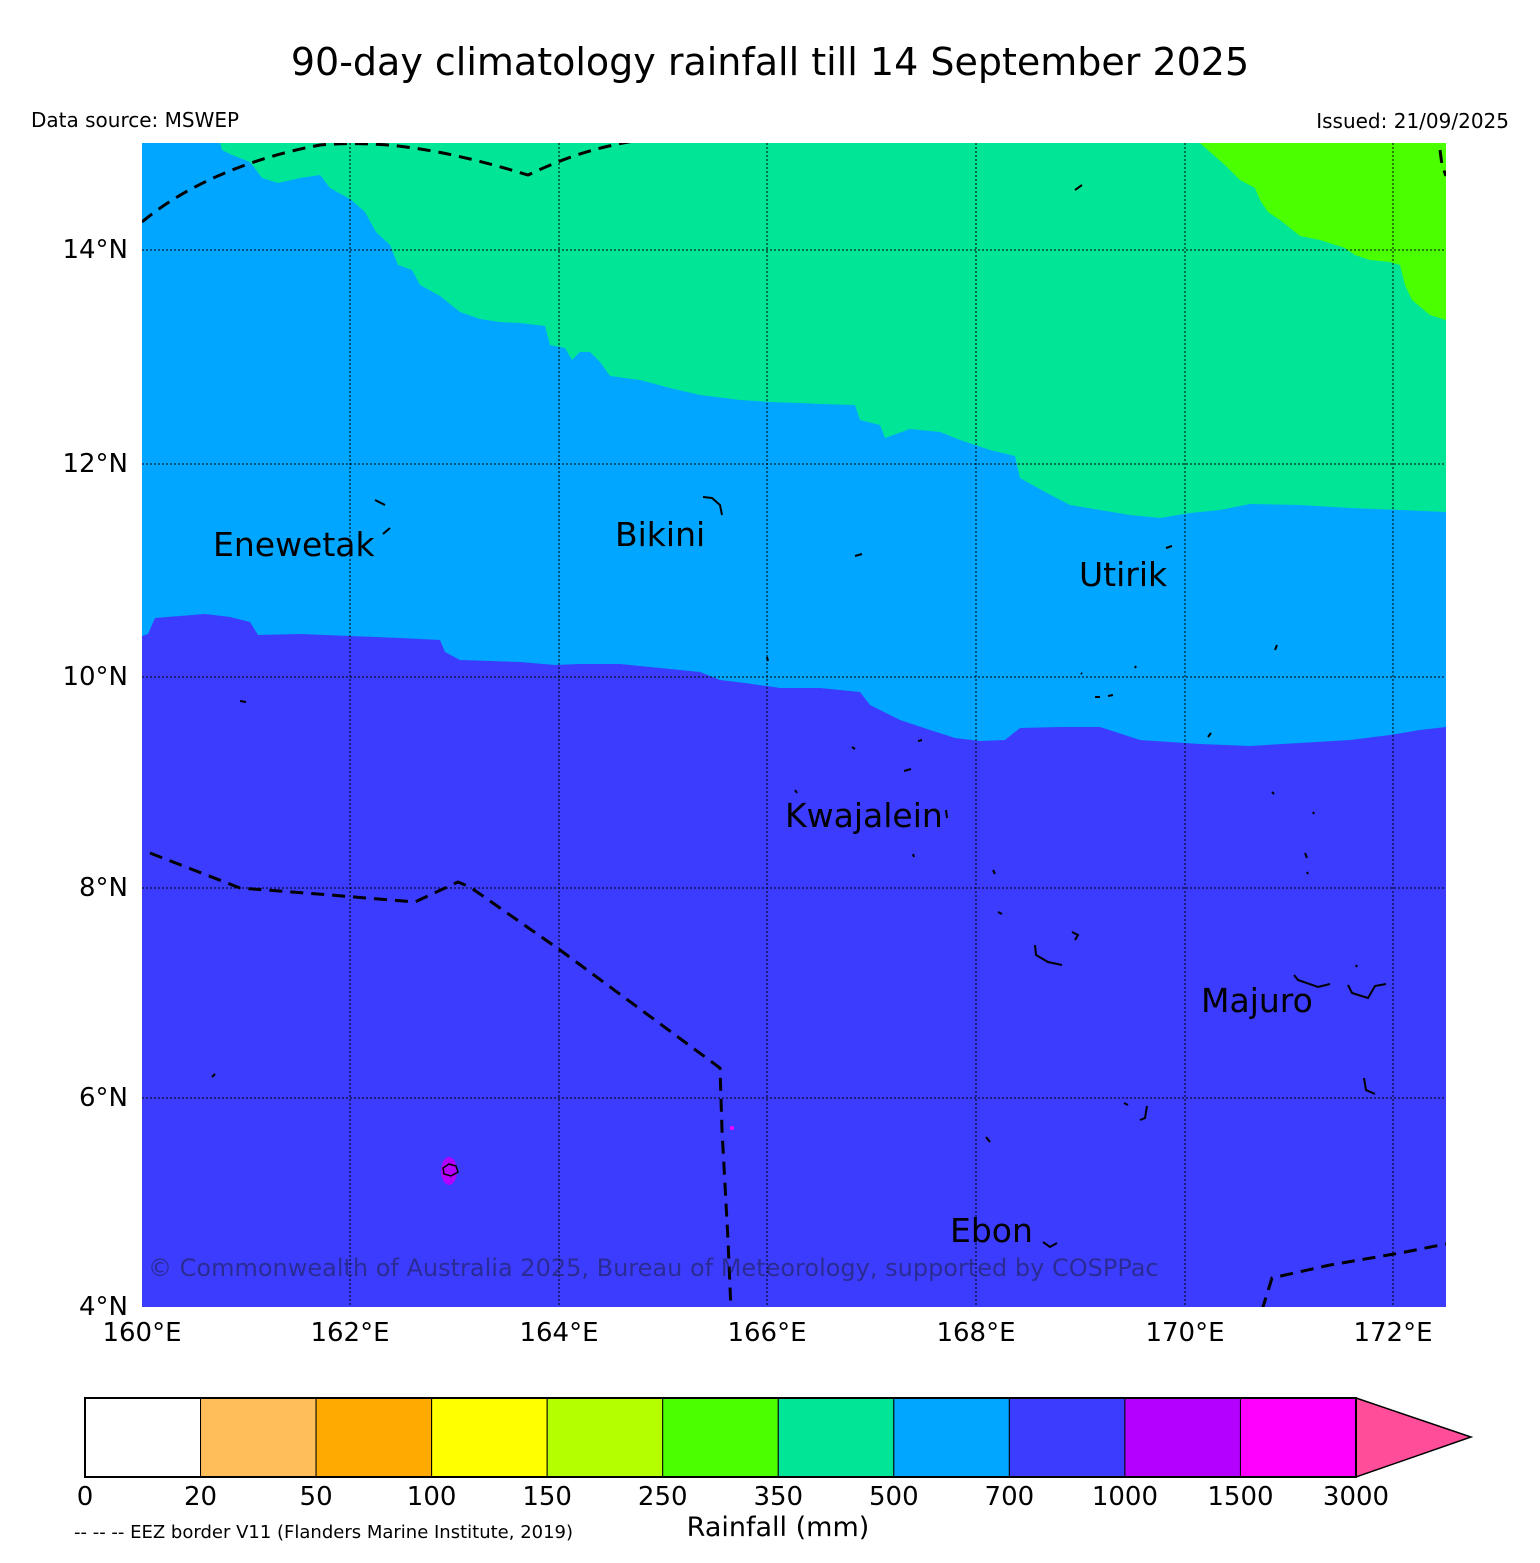  What do you see at coordinates (767, 1333) in the screenshot?
I see `lon-tick: 166°E` at bounding box center [767, 1333].